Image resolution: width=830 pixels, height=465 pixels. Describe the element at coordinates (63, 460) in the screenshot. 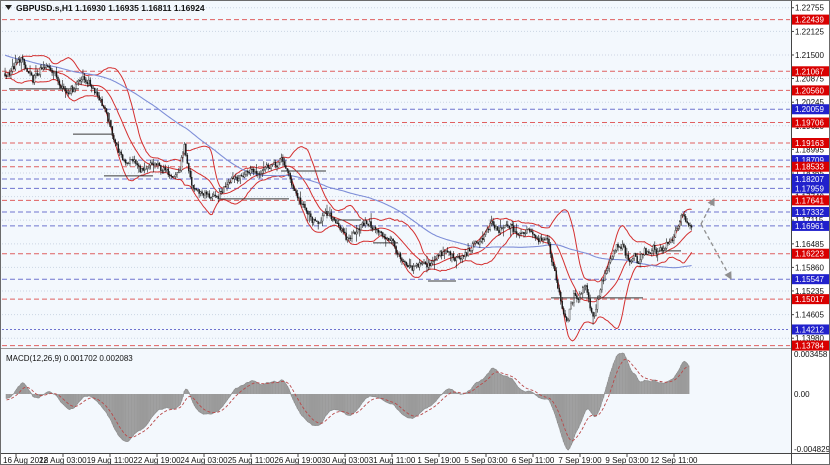

I see `time-tick-label: 18 Aug 03:00` at that location.